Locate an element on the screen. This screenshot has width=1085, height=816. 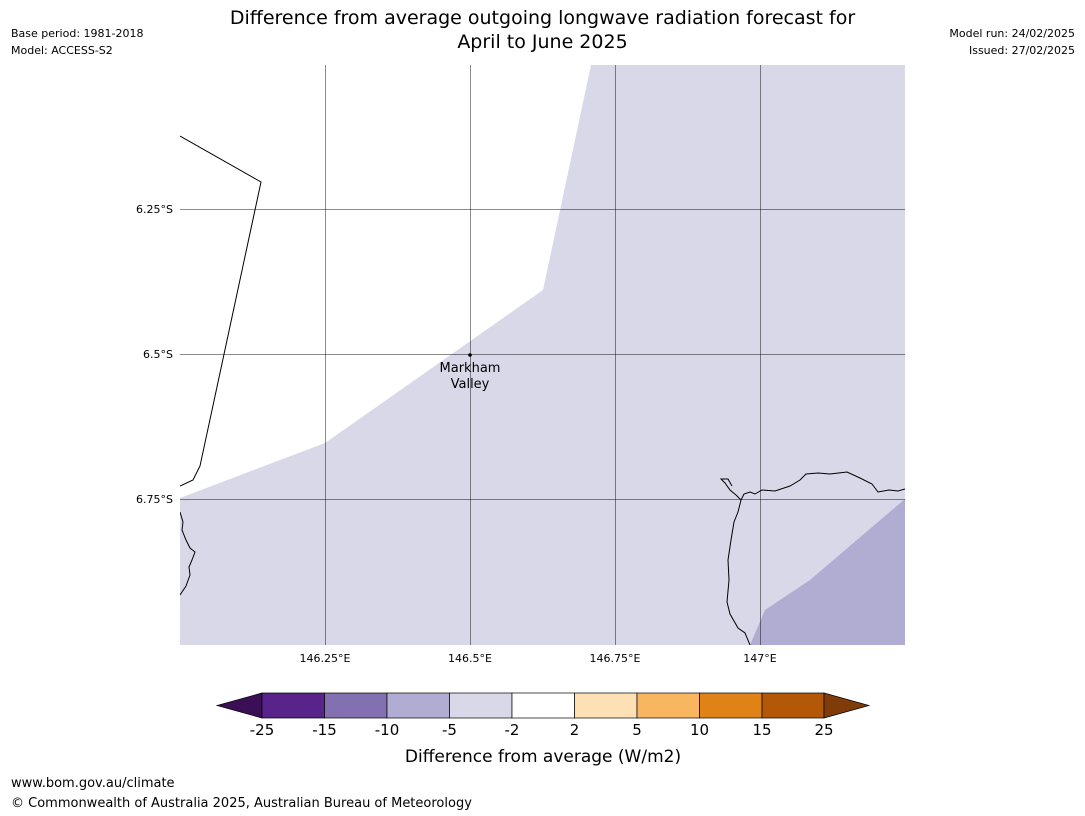
boundary-line is located at coordinates (221, 311).